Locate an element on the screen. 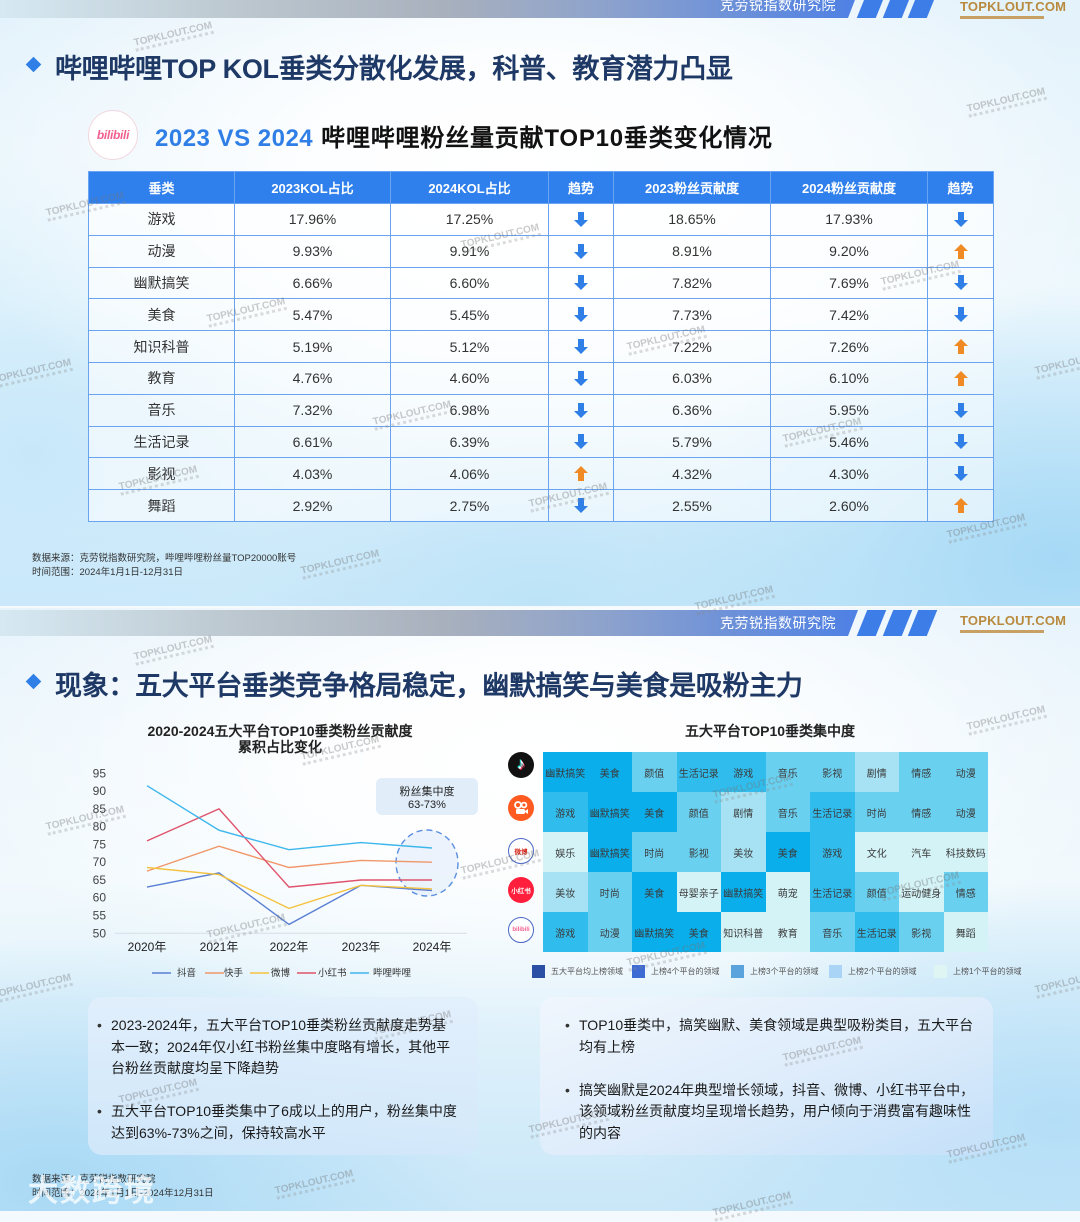 The image size is (1080, 1222). cell-kol-2024: 6.60% is located at coordinates (469, 283).